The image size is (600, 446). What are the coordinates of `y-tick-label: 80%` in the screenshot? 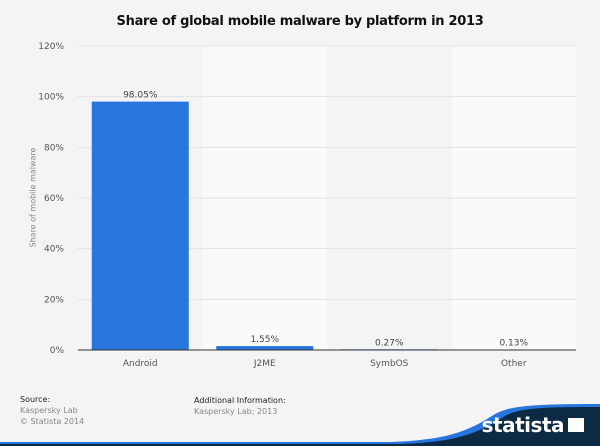 It's located at (54, 148).